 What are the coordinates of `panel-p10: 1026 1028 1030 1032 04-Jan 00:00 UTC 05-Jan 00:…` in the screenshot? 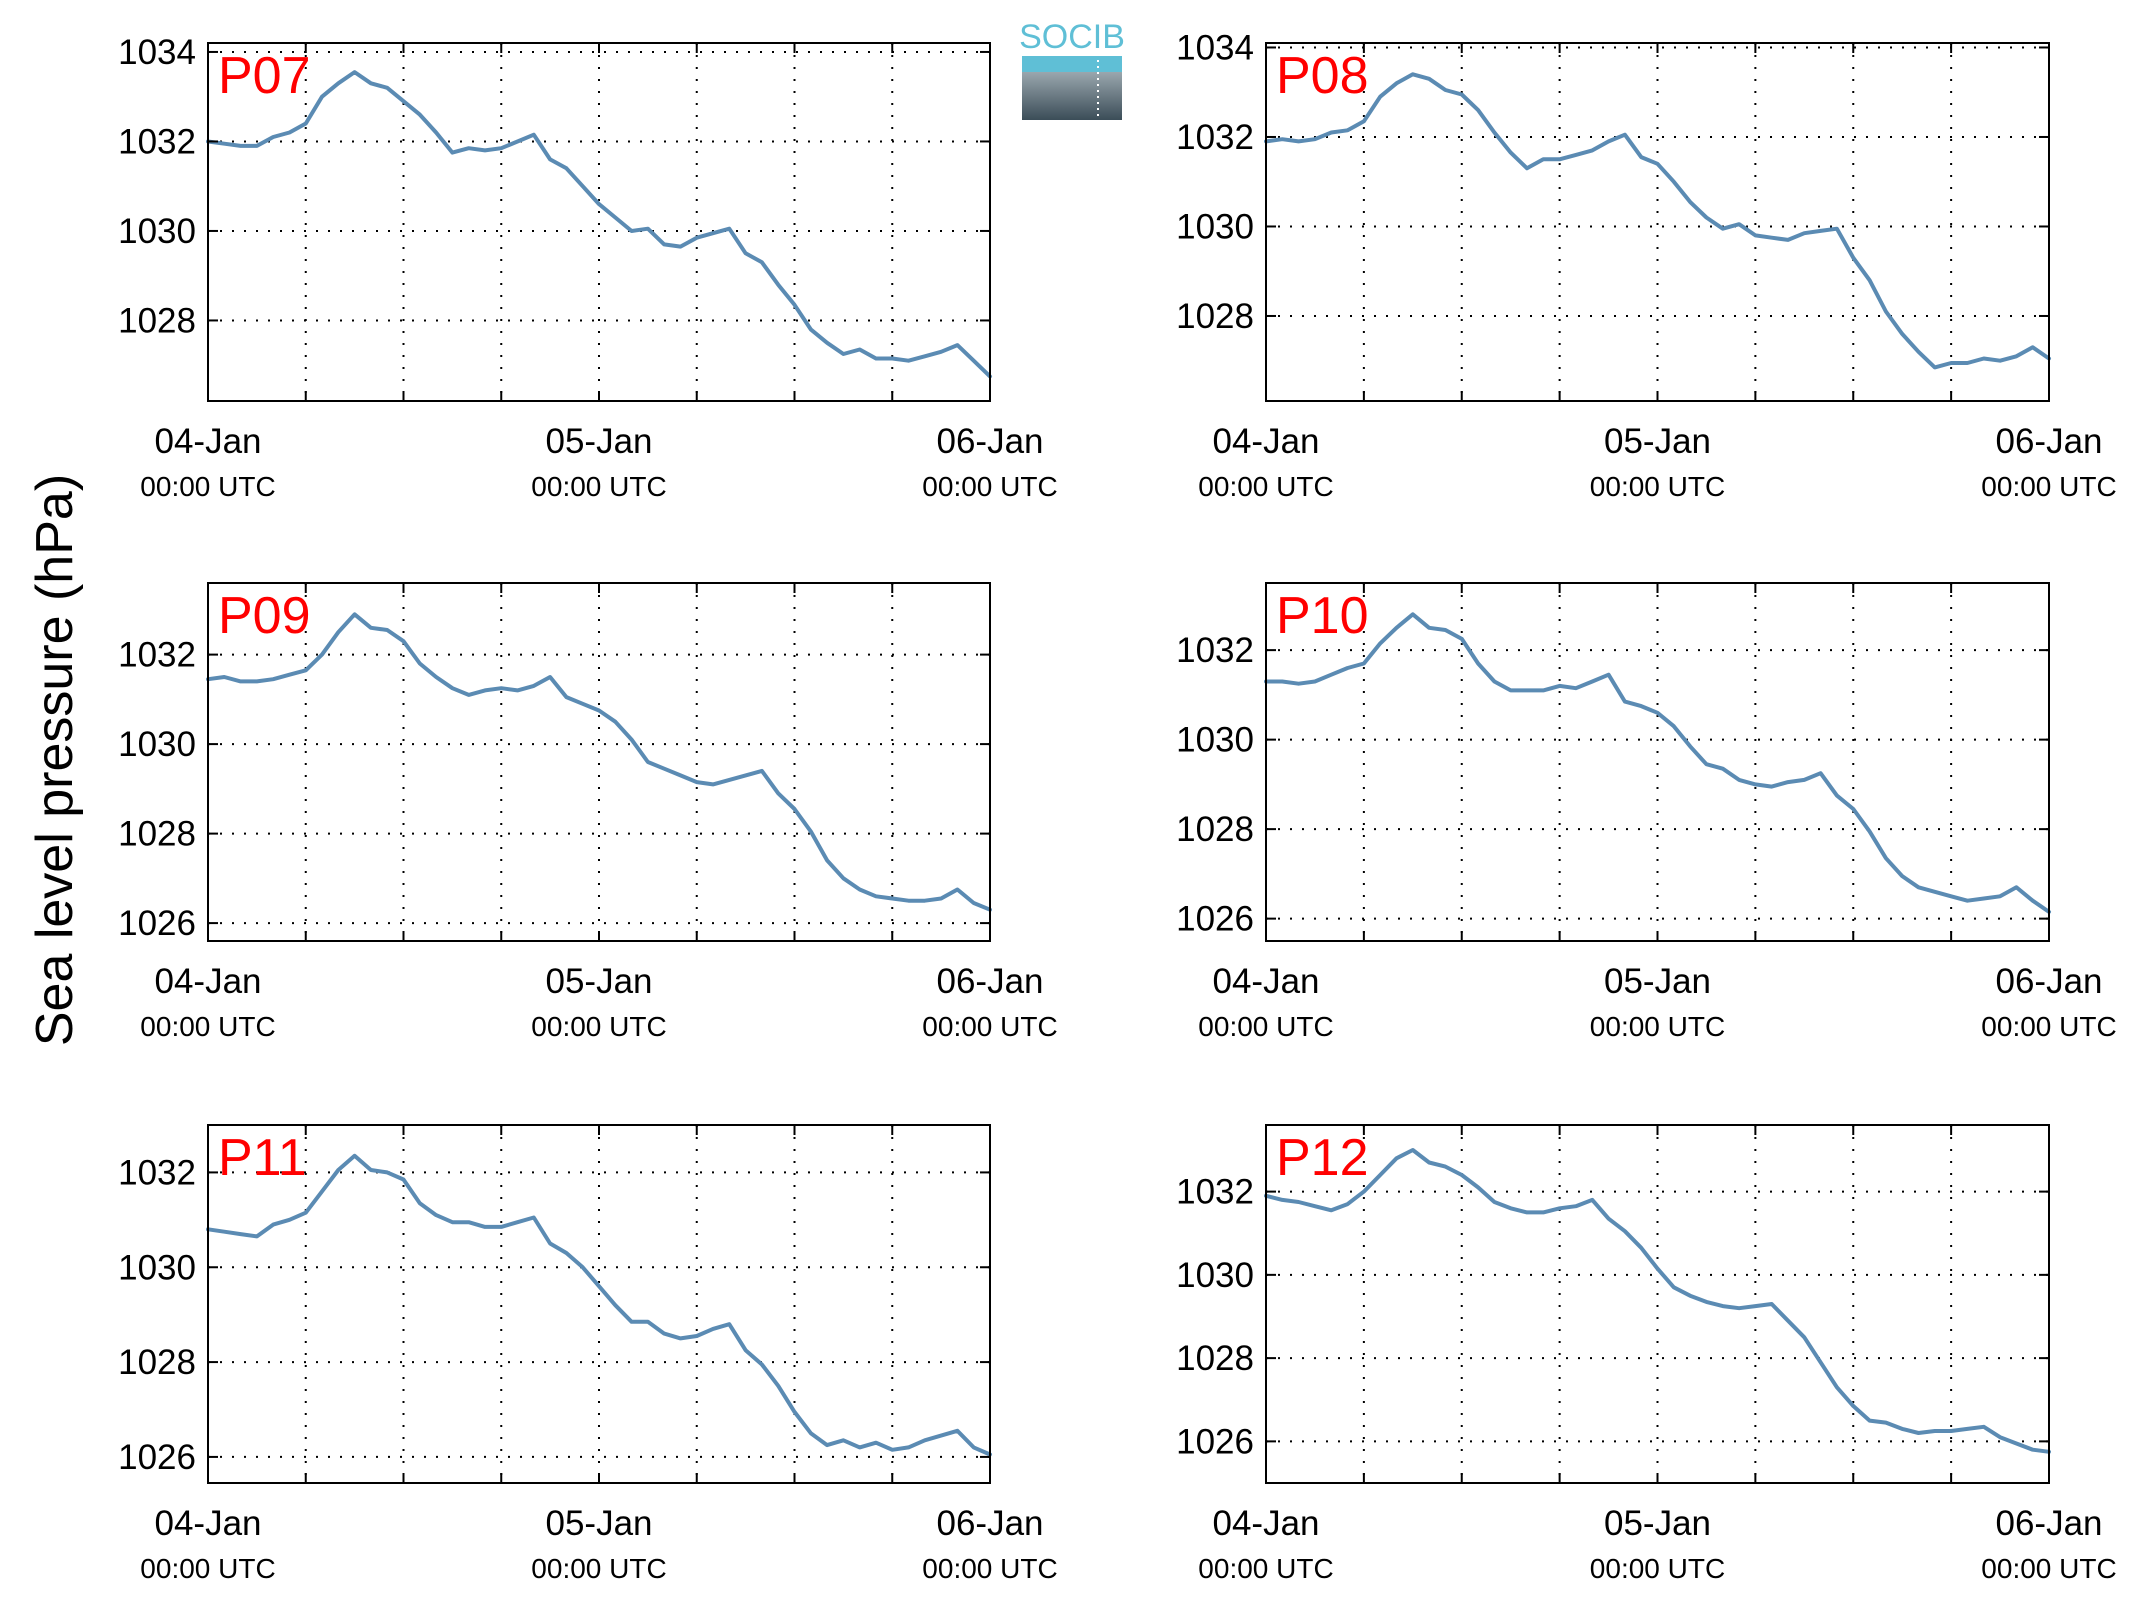 It's located at (1646, 812).